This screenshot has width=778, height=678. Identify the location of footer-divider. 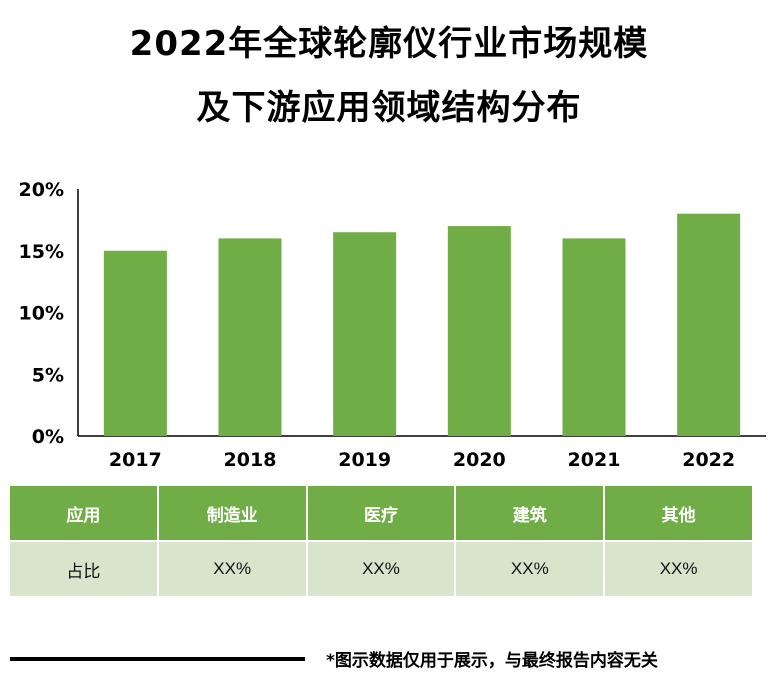
(157, 659).